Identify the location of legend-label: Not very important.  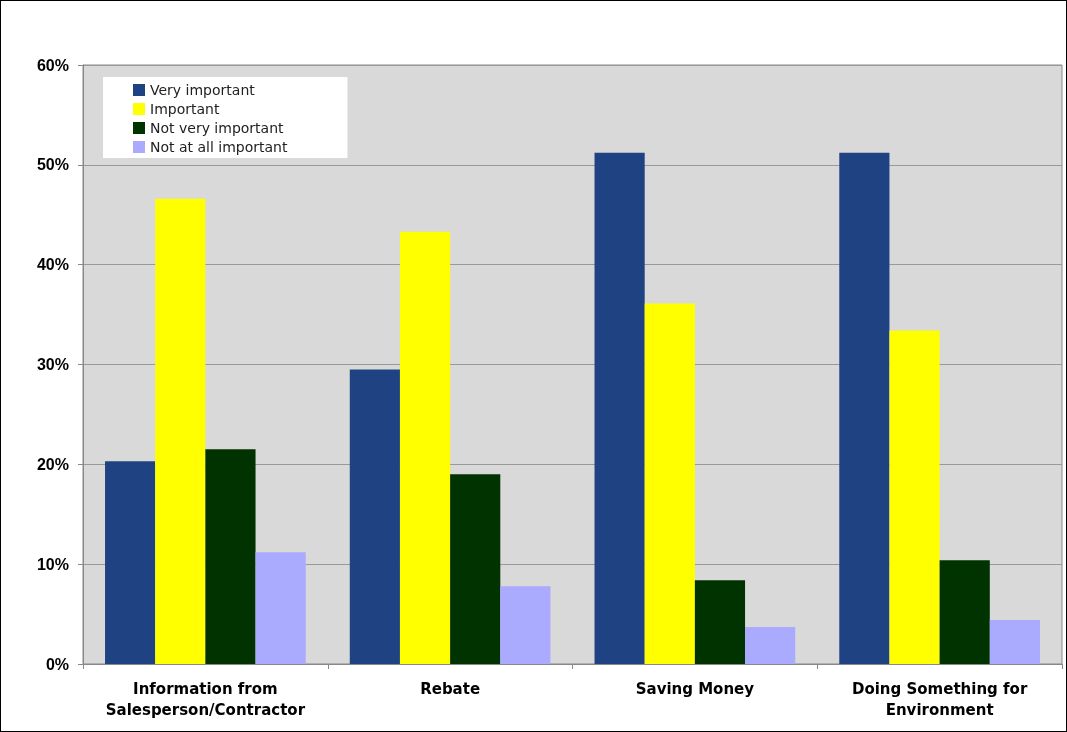
(217, 128).